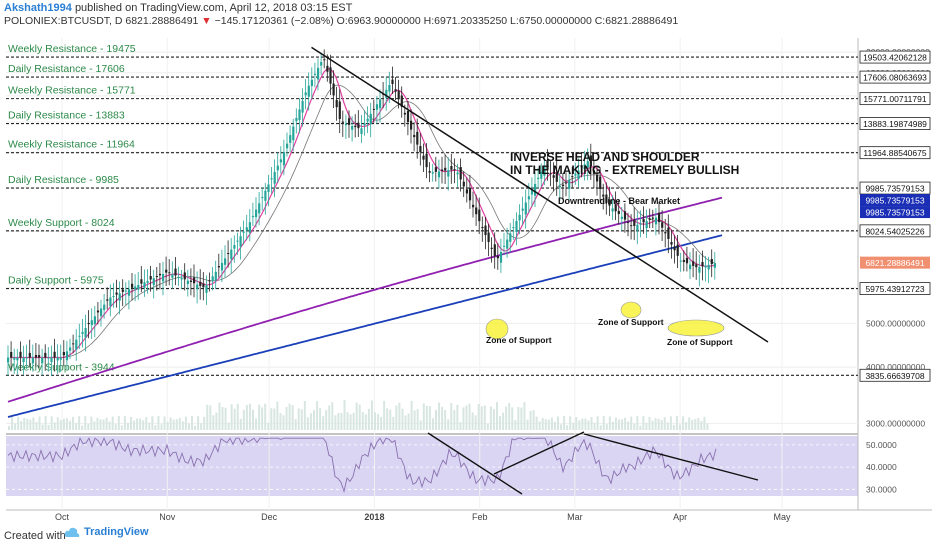  I want to click on x-tick-label: Apr, so click(680, 517).